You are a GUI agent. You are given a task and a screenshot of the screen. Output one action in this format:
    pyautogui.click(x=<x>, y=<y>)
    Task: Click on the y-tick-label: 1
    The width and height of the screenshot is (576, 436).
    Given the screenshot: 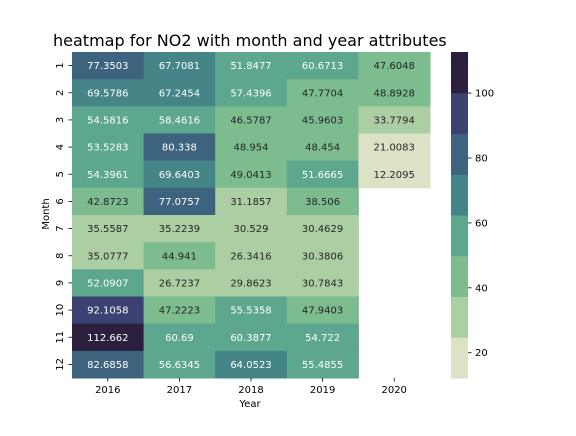 What is the action you would take?
    pyautogui.click(x=60, y=65)
    